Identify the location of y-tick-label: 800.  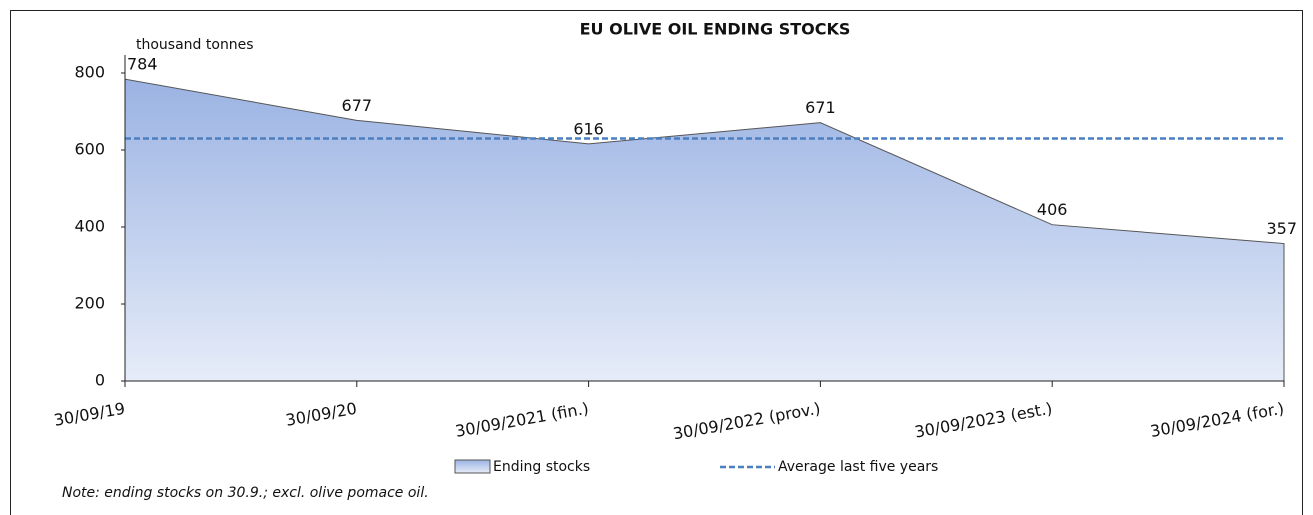
(89, 72).